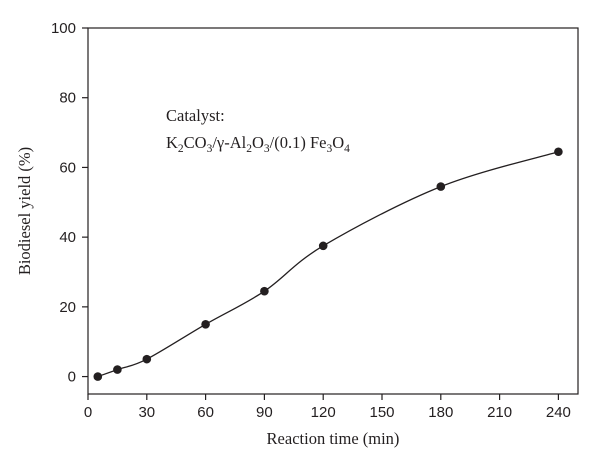 The width and height of the screenshot is (600, 470). I want to click on annotation-catalyst-formula: K2CO3/γ-Al2O3/(0.1) Fe3O4, so click(258, 144).